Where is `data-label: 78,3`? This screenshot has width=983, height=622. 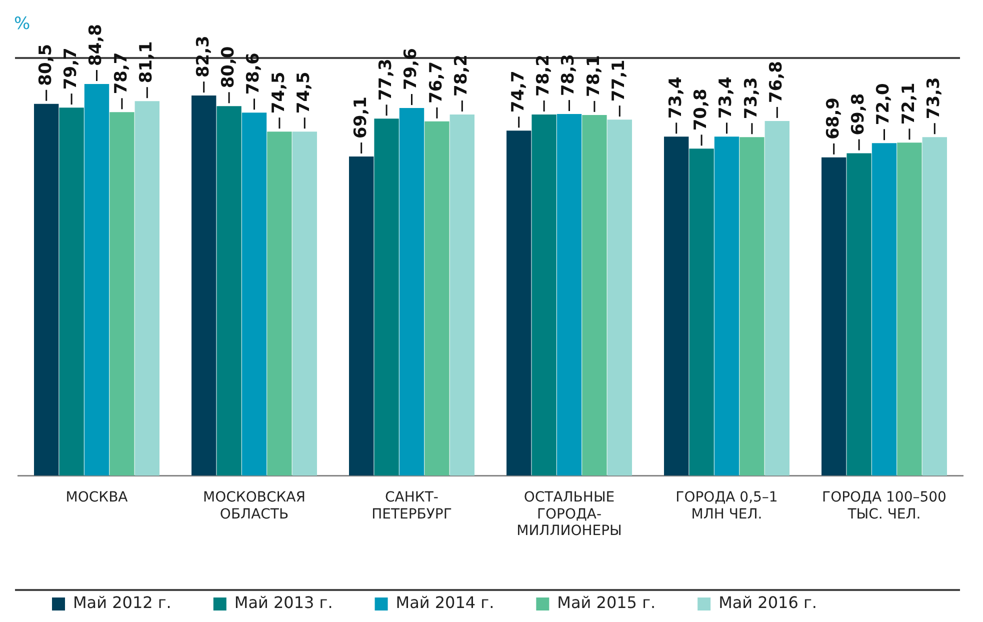 data-label: 78,3 is located at coordinates (568, 75).